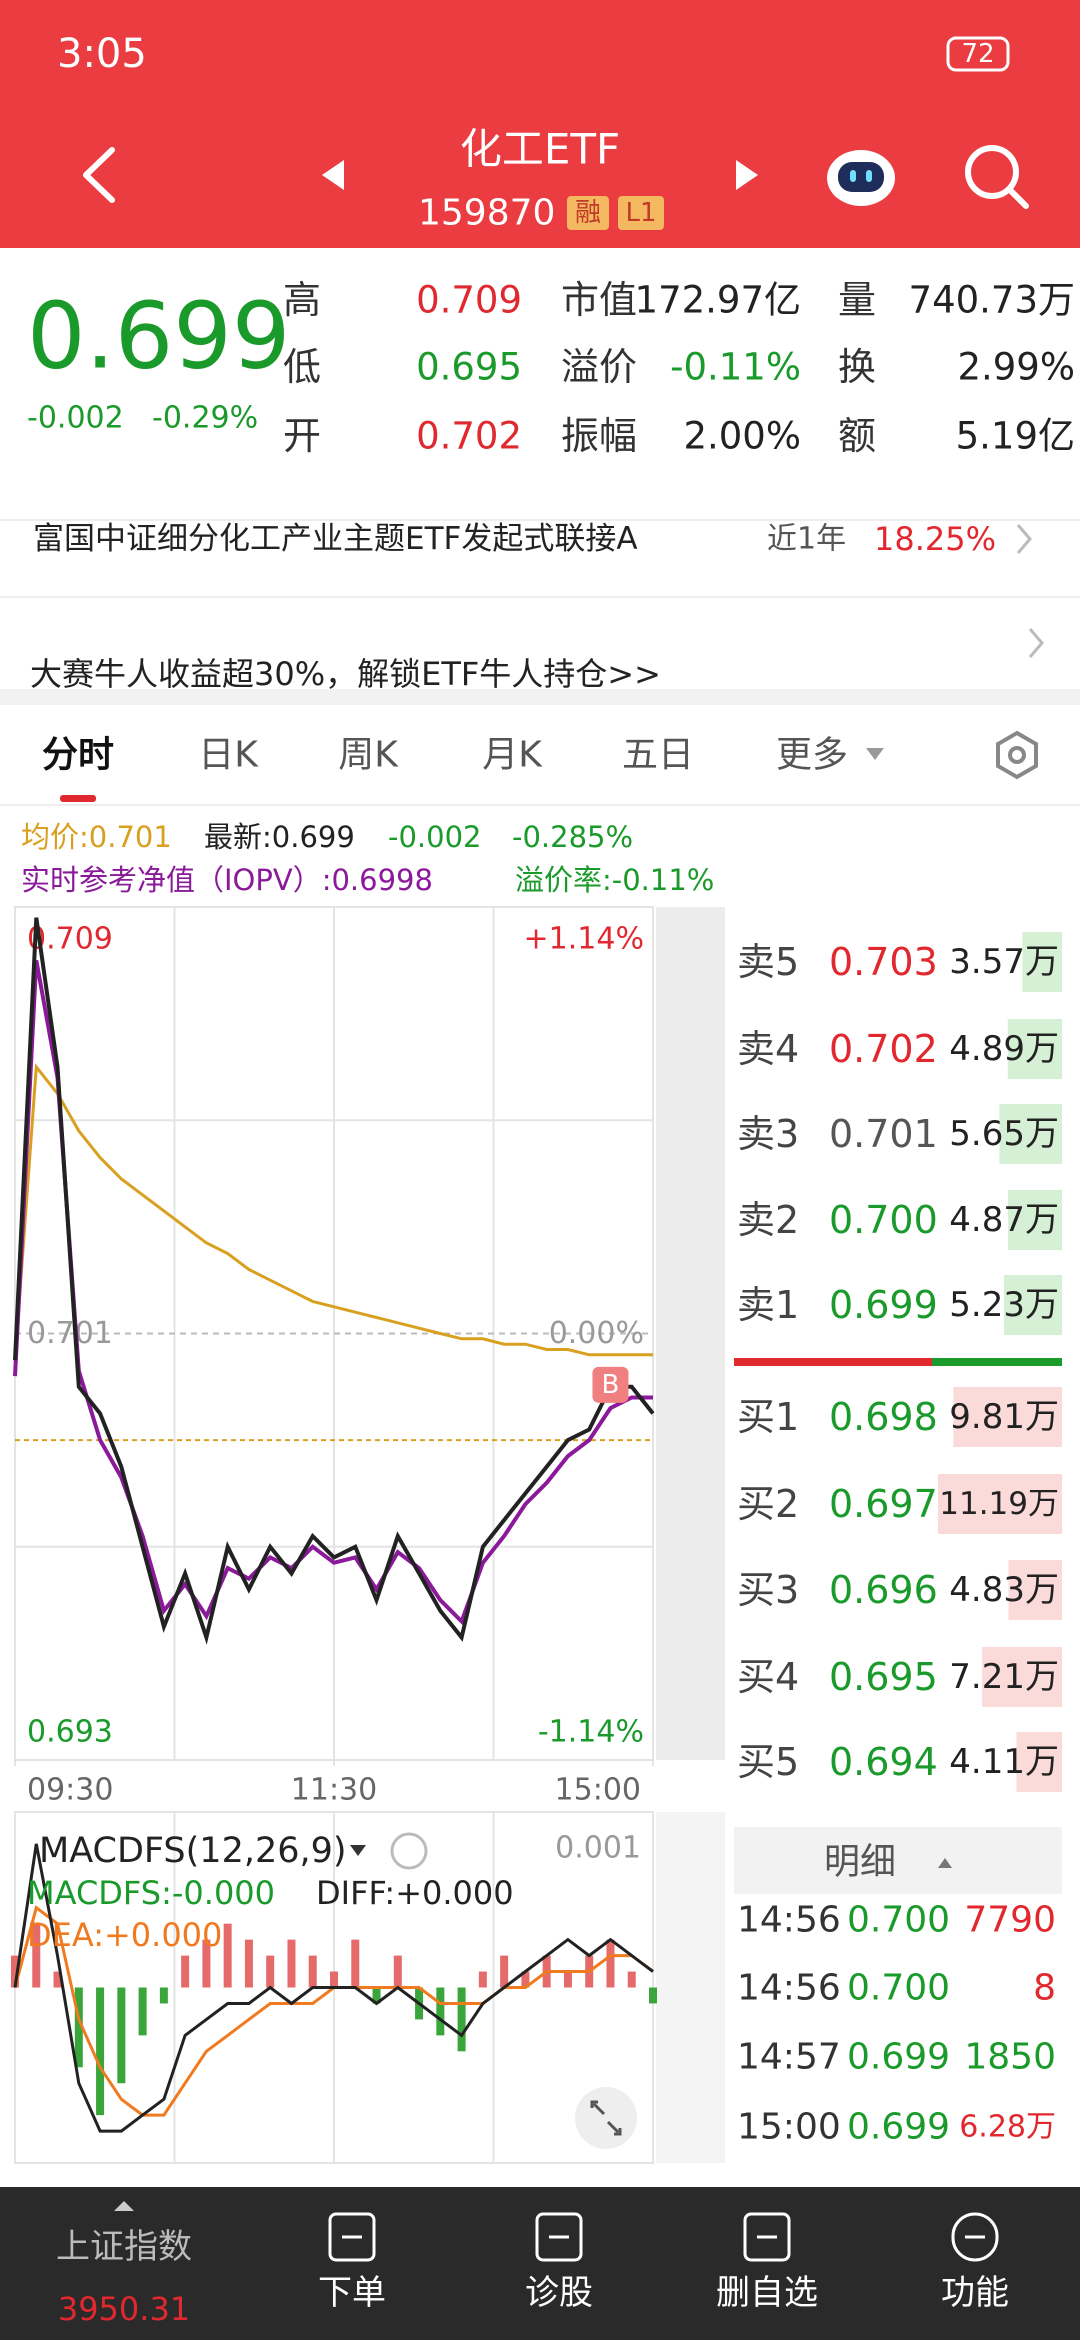  What do you see at coordinates (599, 300) in the screenshot?
I see `stat-label: 市值` at bounding box center [599, 300].